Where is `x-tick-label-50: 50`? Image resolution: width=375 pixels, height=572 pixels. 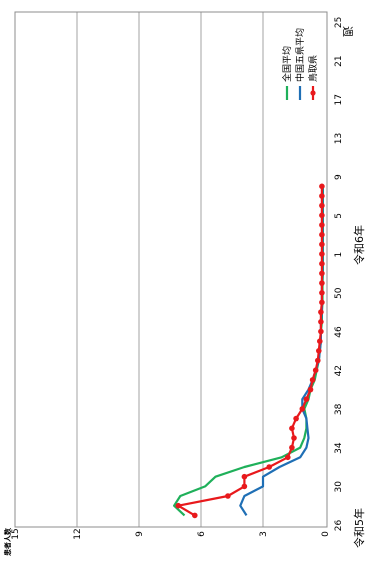
x-tick-label-50: 50 is located at coordinates (339, 293).